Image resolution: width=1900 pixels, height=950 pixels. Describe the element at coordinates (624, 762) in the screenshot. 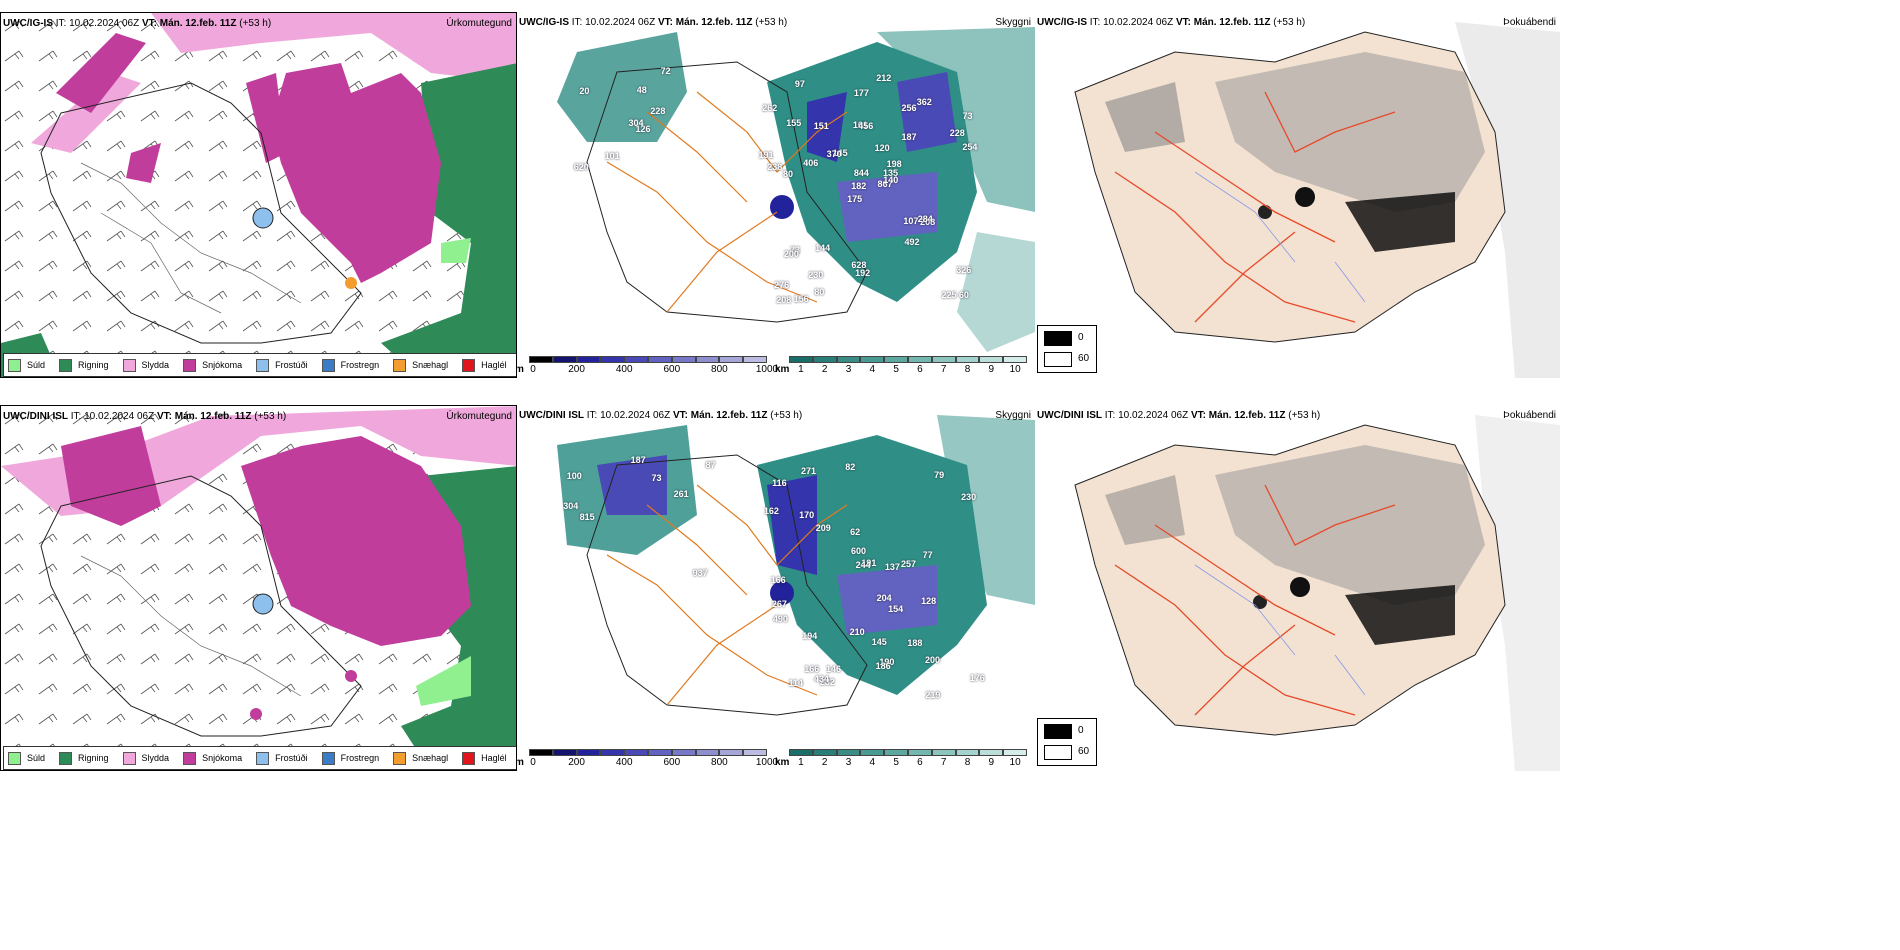

I see `colorbar-tick-label: 400` at that location.